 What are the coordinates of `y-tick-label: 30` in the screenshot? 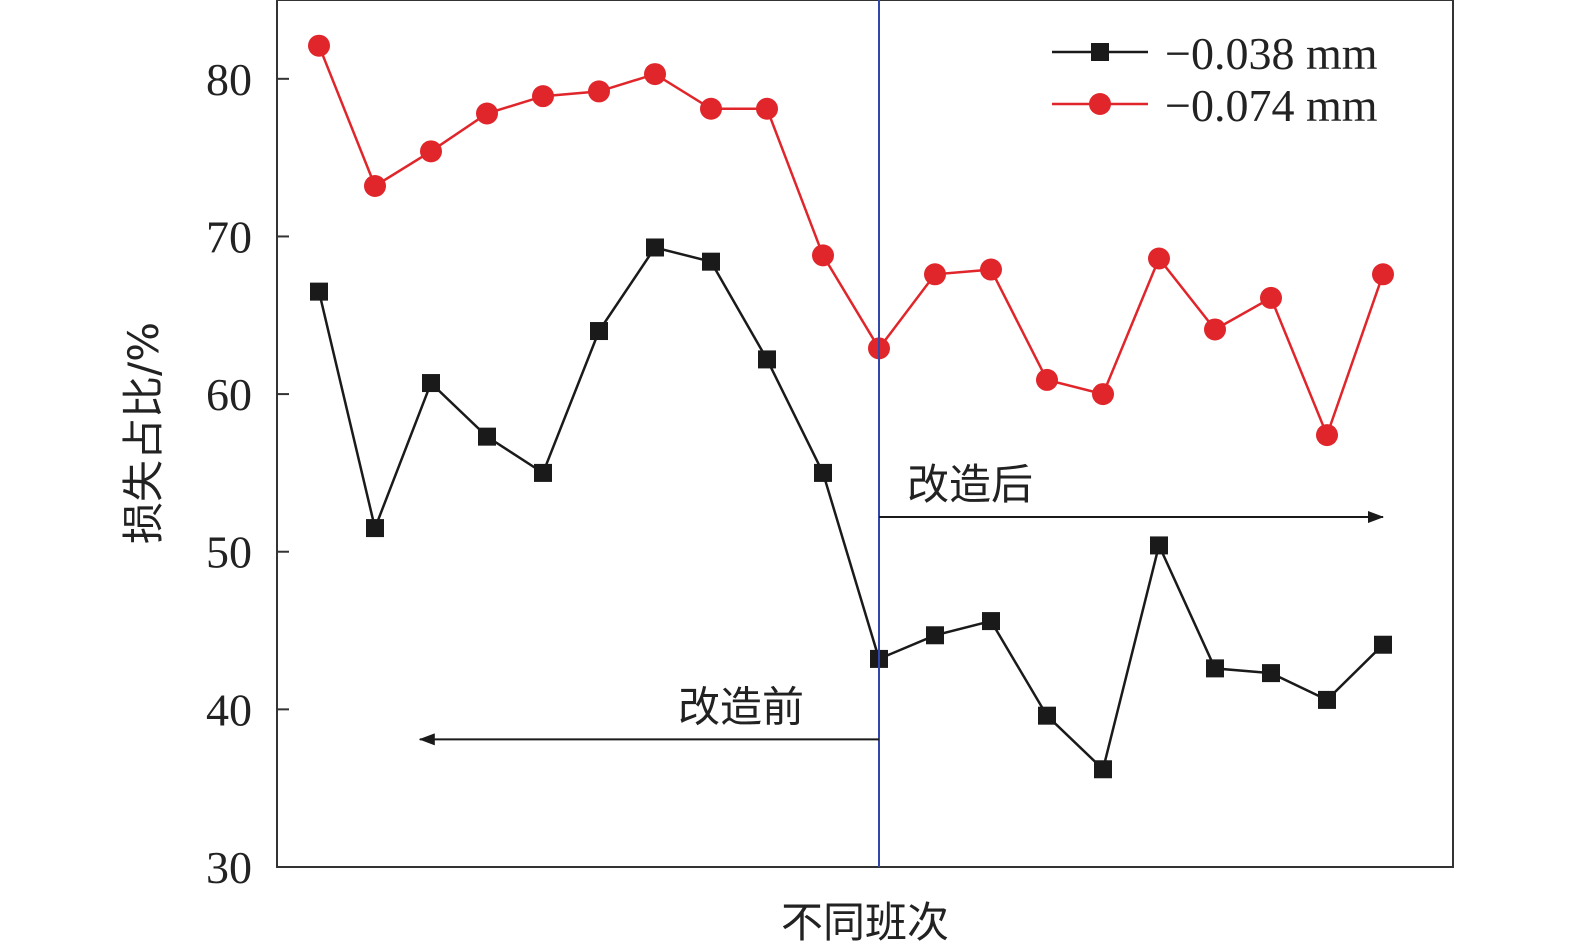 It's located at (229, 867).